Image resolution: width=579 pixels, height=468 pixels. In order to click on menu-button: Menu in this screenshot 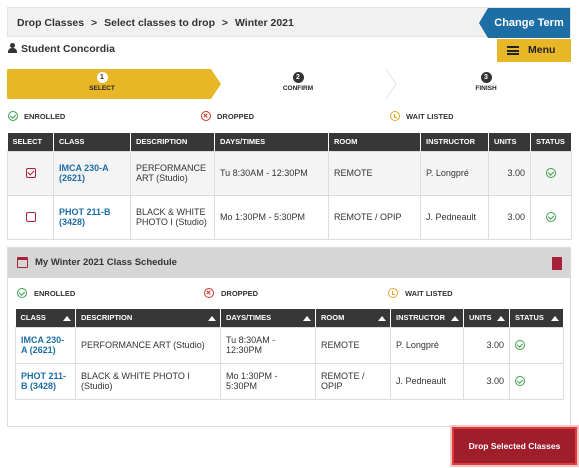, I will do `click(534, 50)`.